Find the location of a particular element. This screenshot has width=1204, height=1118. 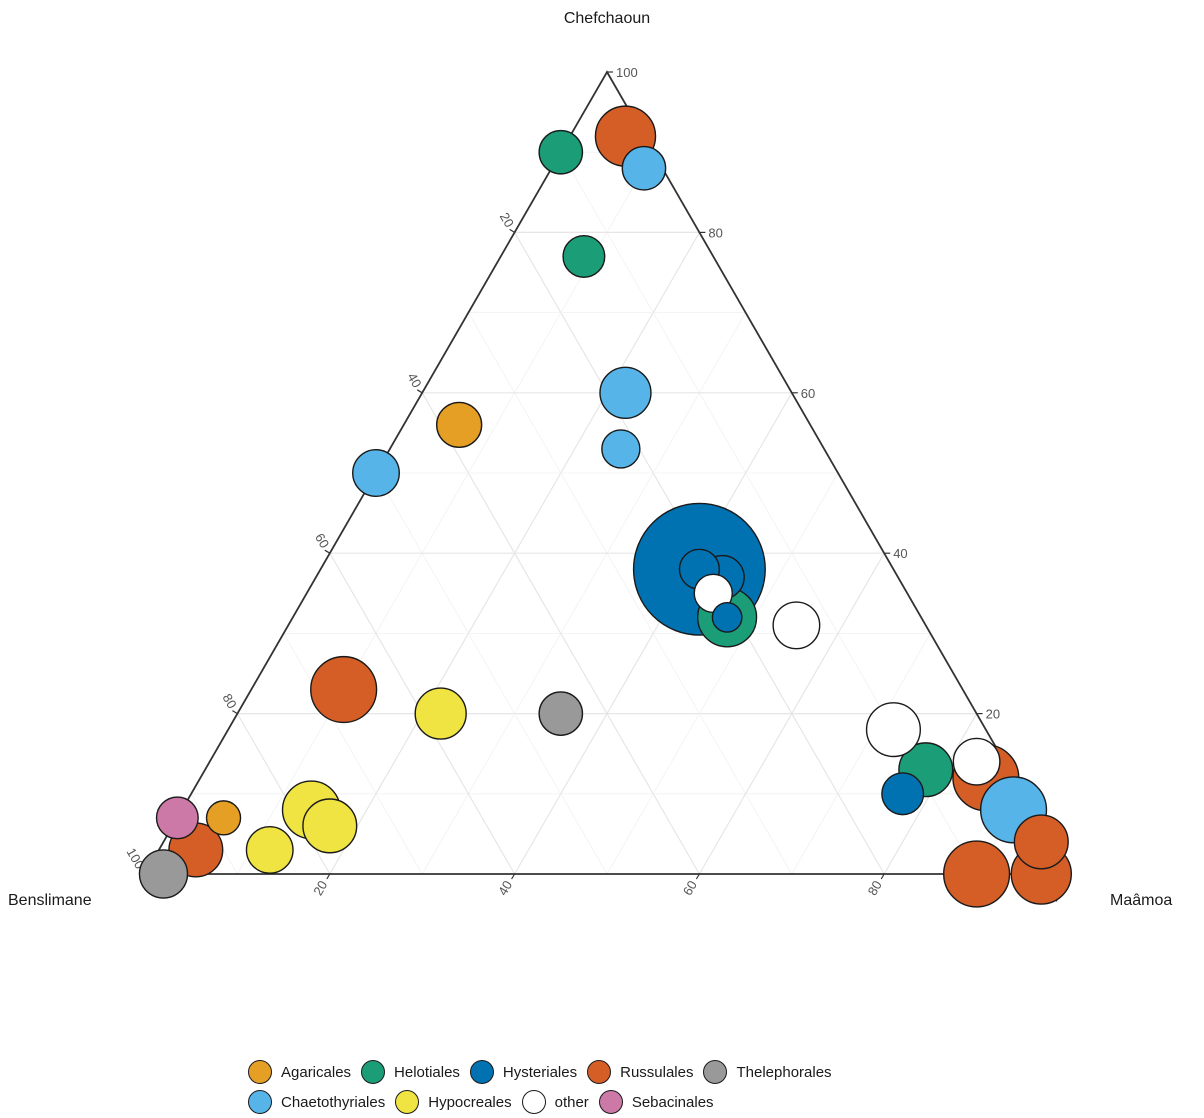

tick-label-maamoa: 20 is located at coordinates (320, 888).